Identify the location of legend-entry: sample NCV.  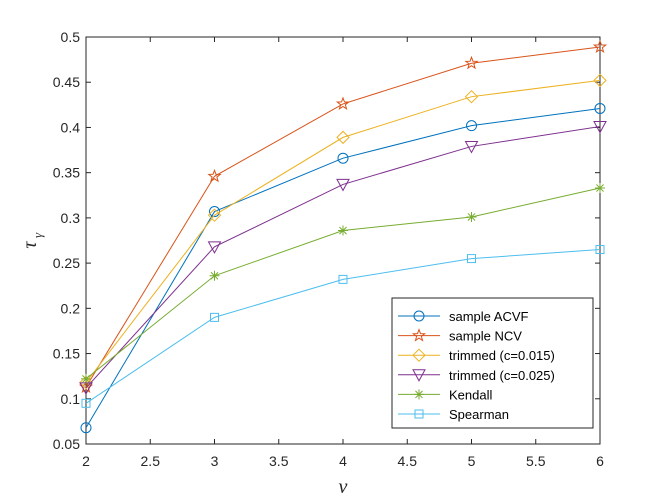
(460, 336).